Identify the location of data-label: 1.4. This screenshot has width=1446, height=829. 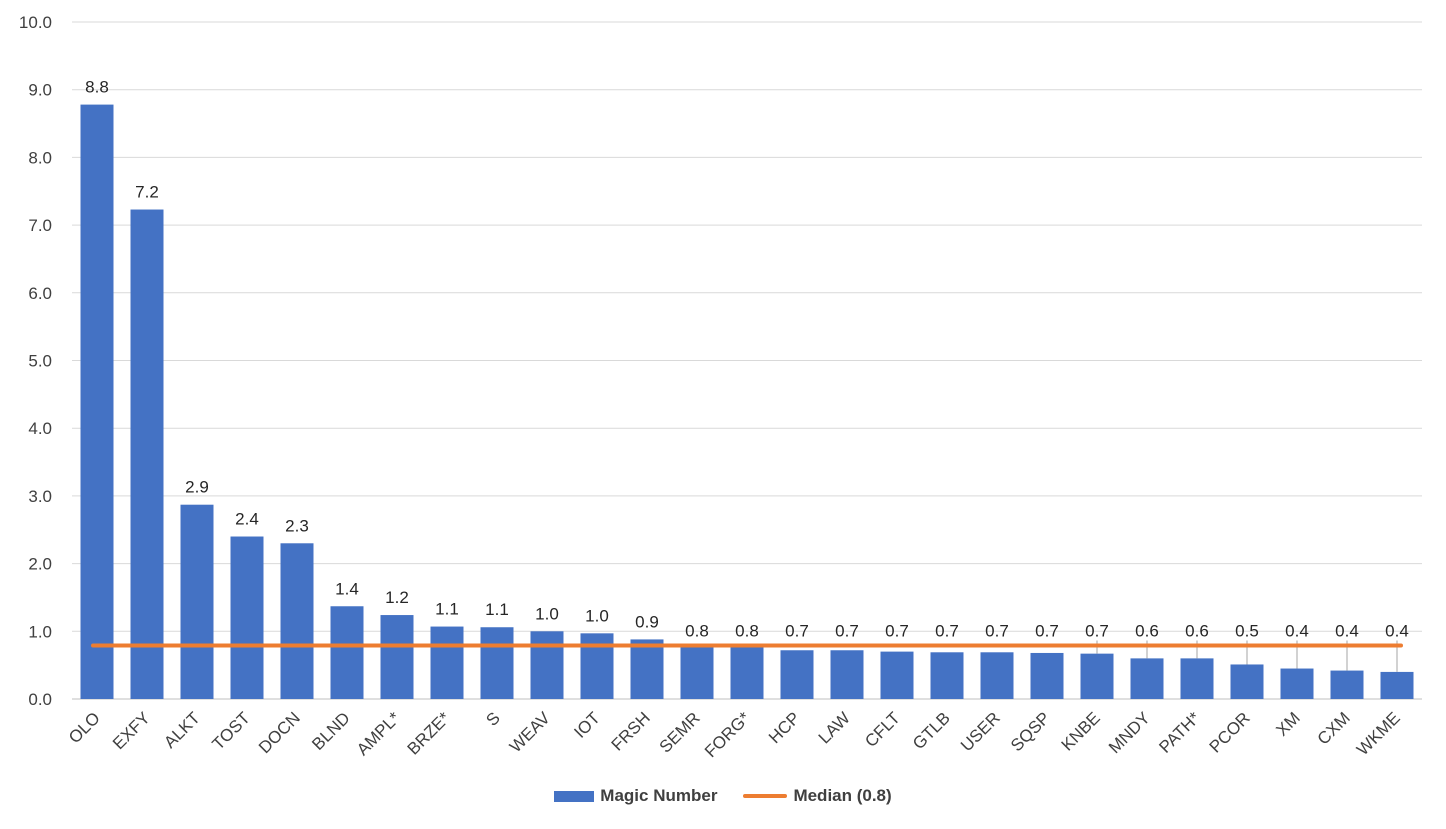
(347, 588).